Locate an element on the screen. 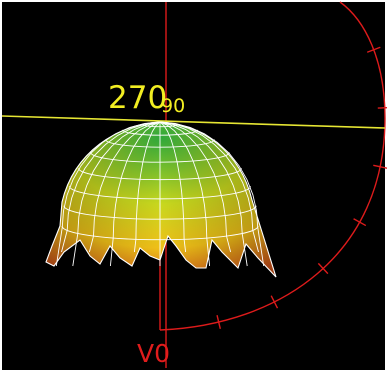  vertical-angle-label-bottom: V0 is located at coordinates (153, 353).